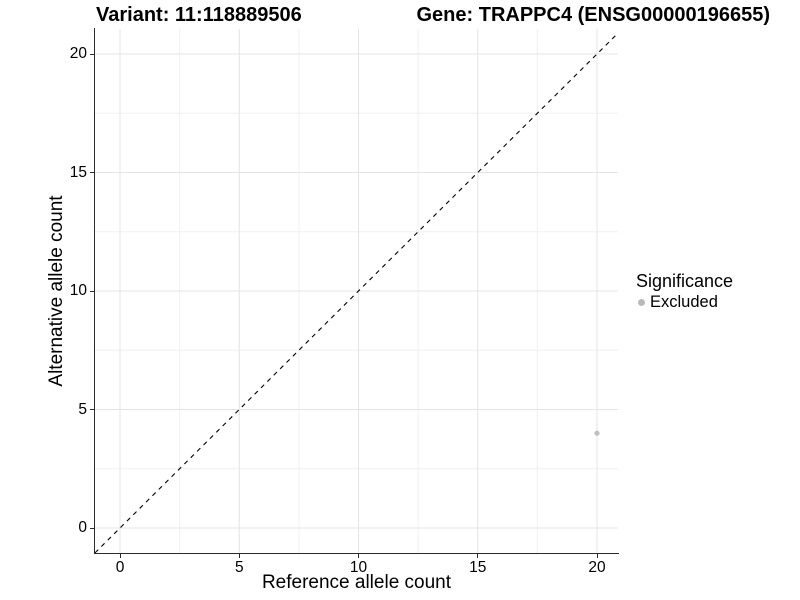 Image resolution: width=800 pixels, height=600 pixels. I want to click on y-axis-title: Alternative allele count, so click(56, 291).